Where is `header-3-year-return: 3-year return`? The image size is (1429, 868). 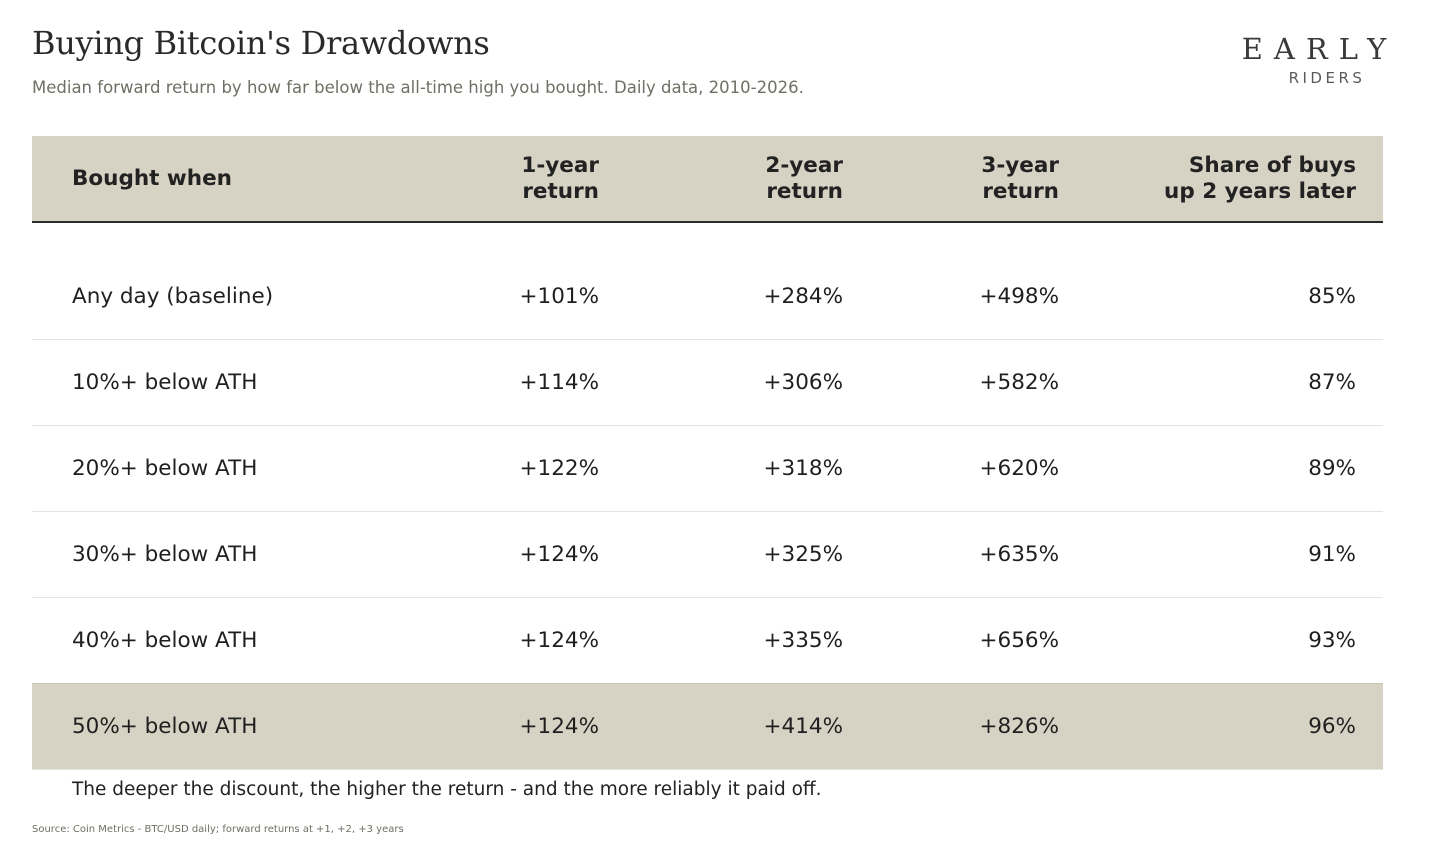
header-3-year-return: 3-year return is located at coordinates (1020, 178).